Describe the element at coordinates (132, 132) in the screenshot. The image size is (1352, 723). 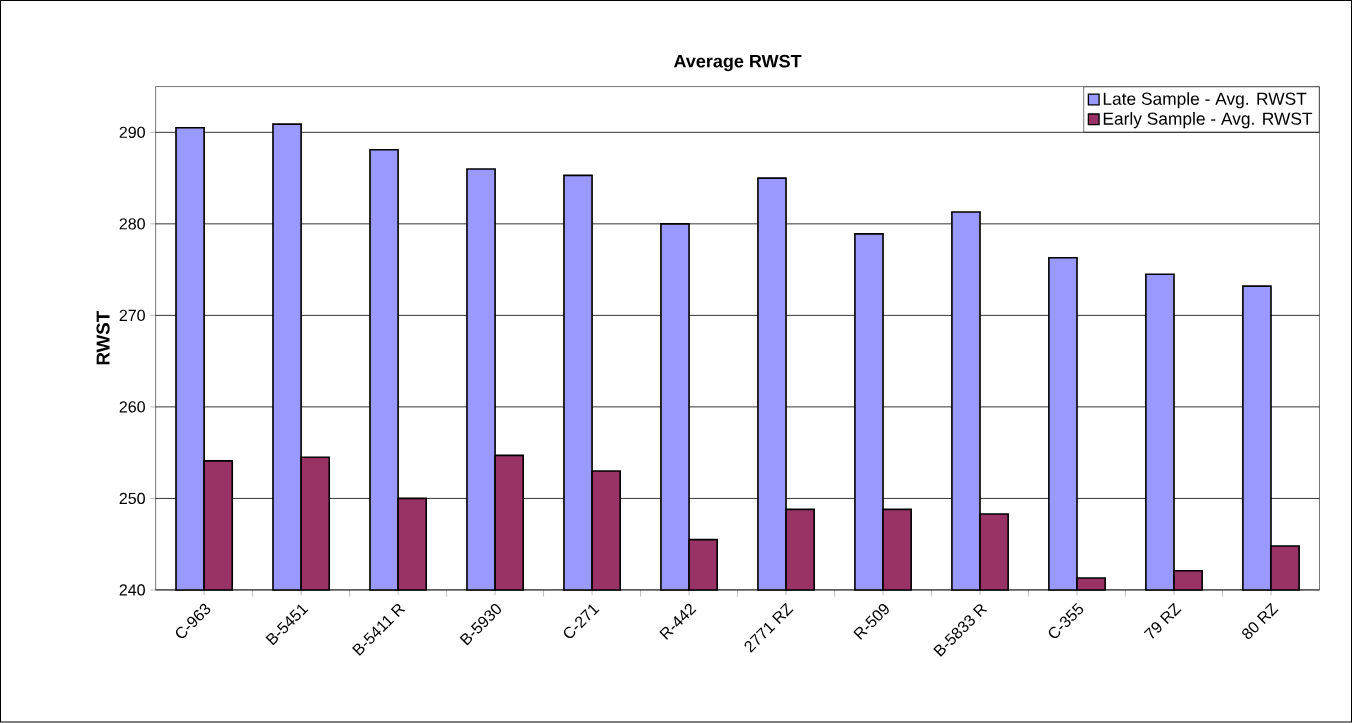
I see `y-tick-label: 290` at that location.